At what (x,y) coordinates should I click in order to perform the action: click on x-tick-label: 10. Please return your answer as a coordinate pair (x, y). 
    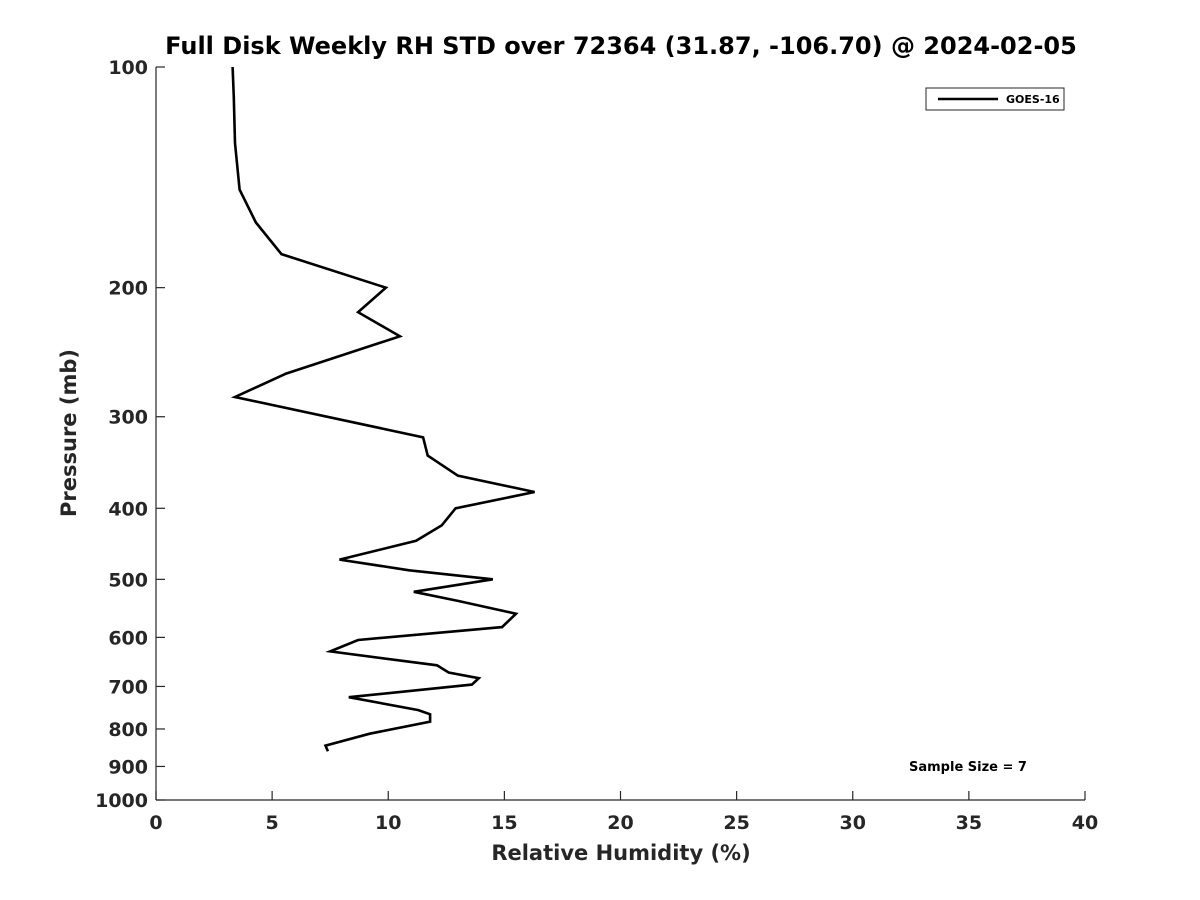
    Looking at the image, I should click on (388, 823).